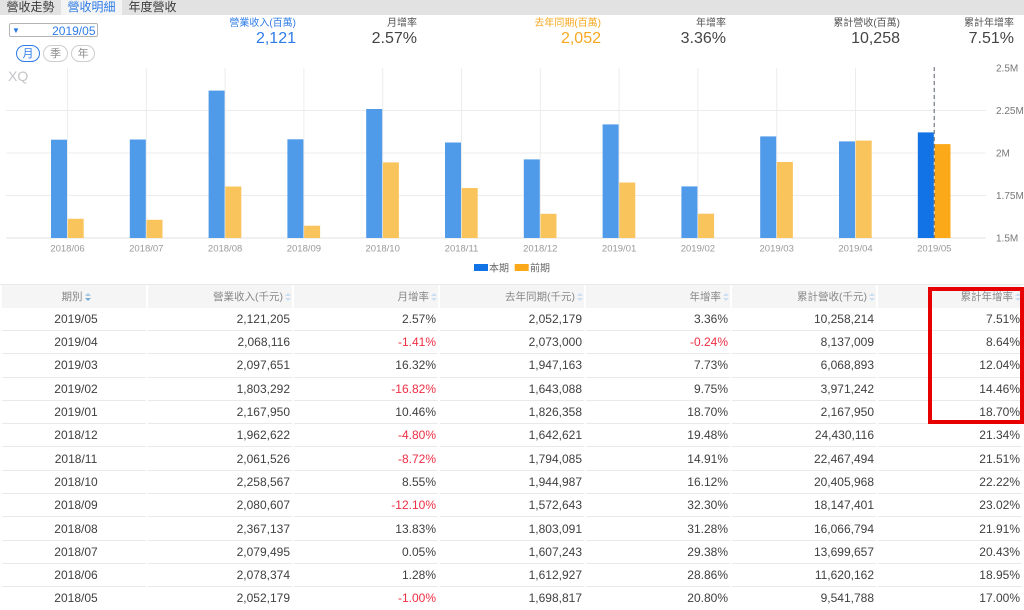 Image resolution: width=1024 pixels, height=610 pixels. I want to click on svg-text: 1.75M, so click(1010, 196).